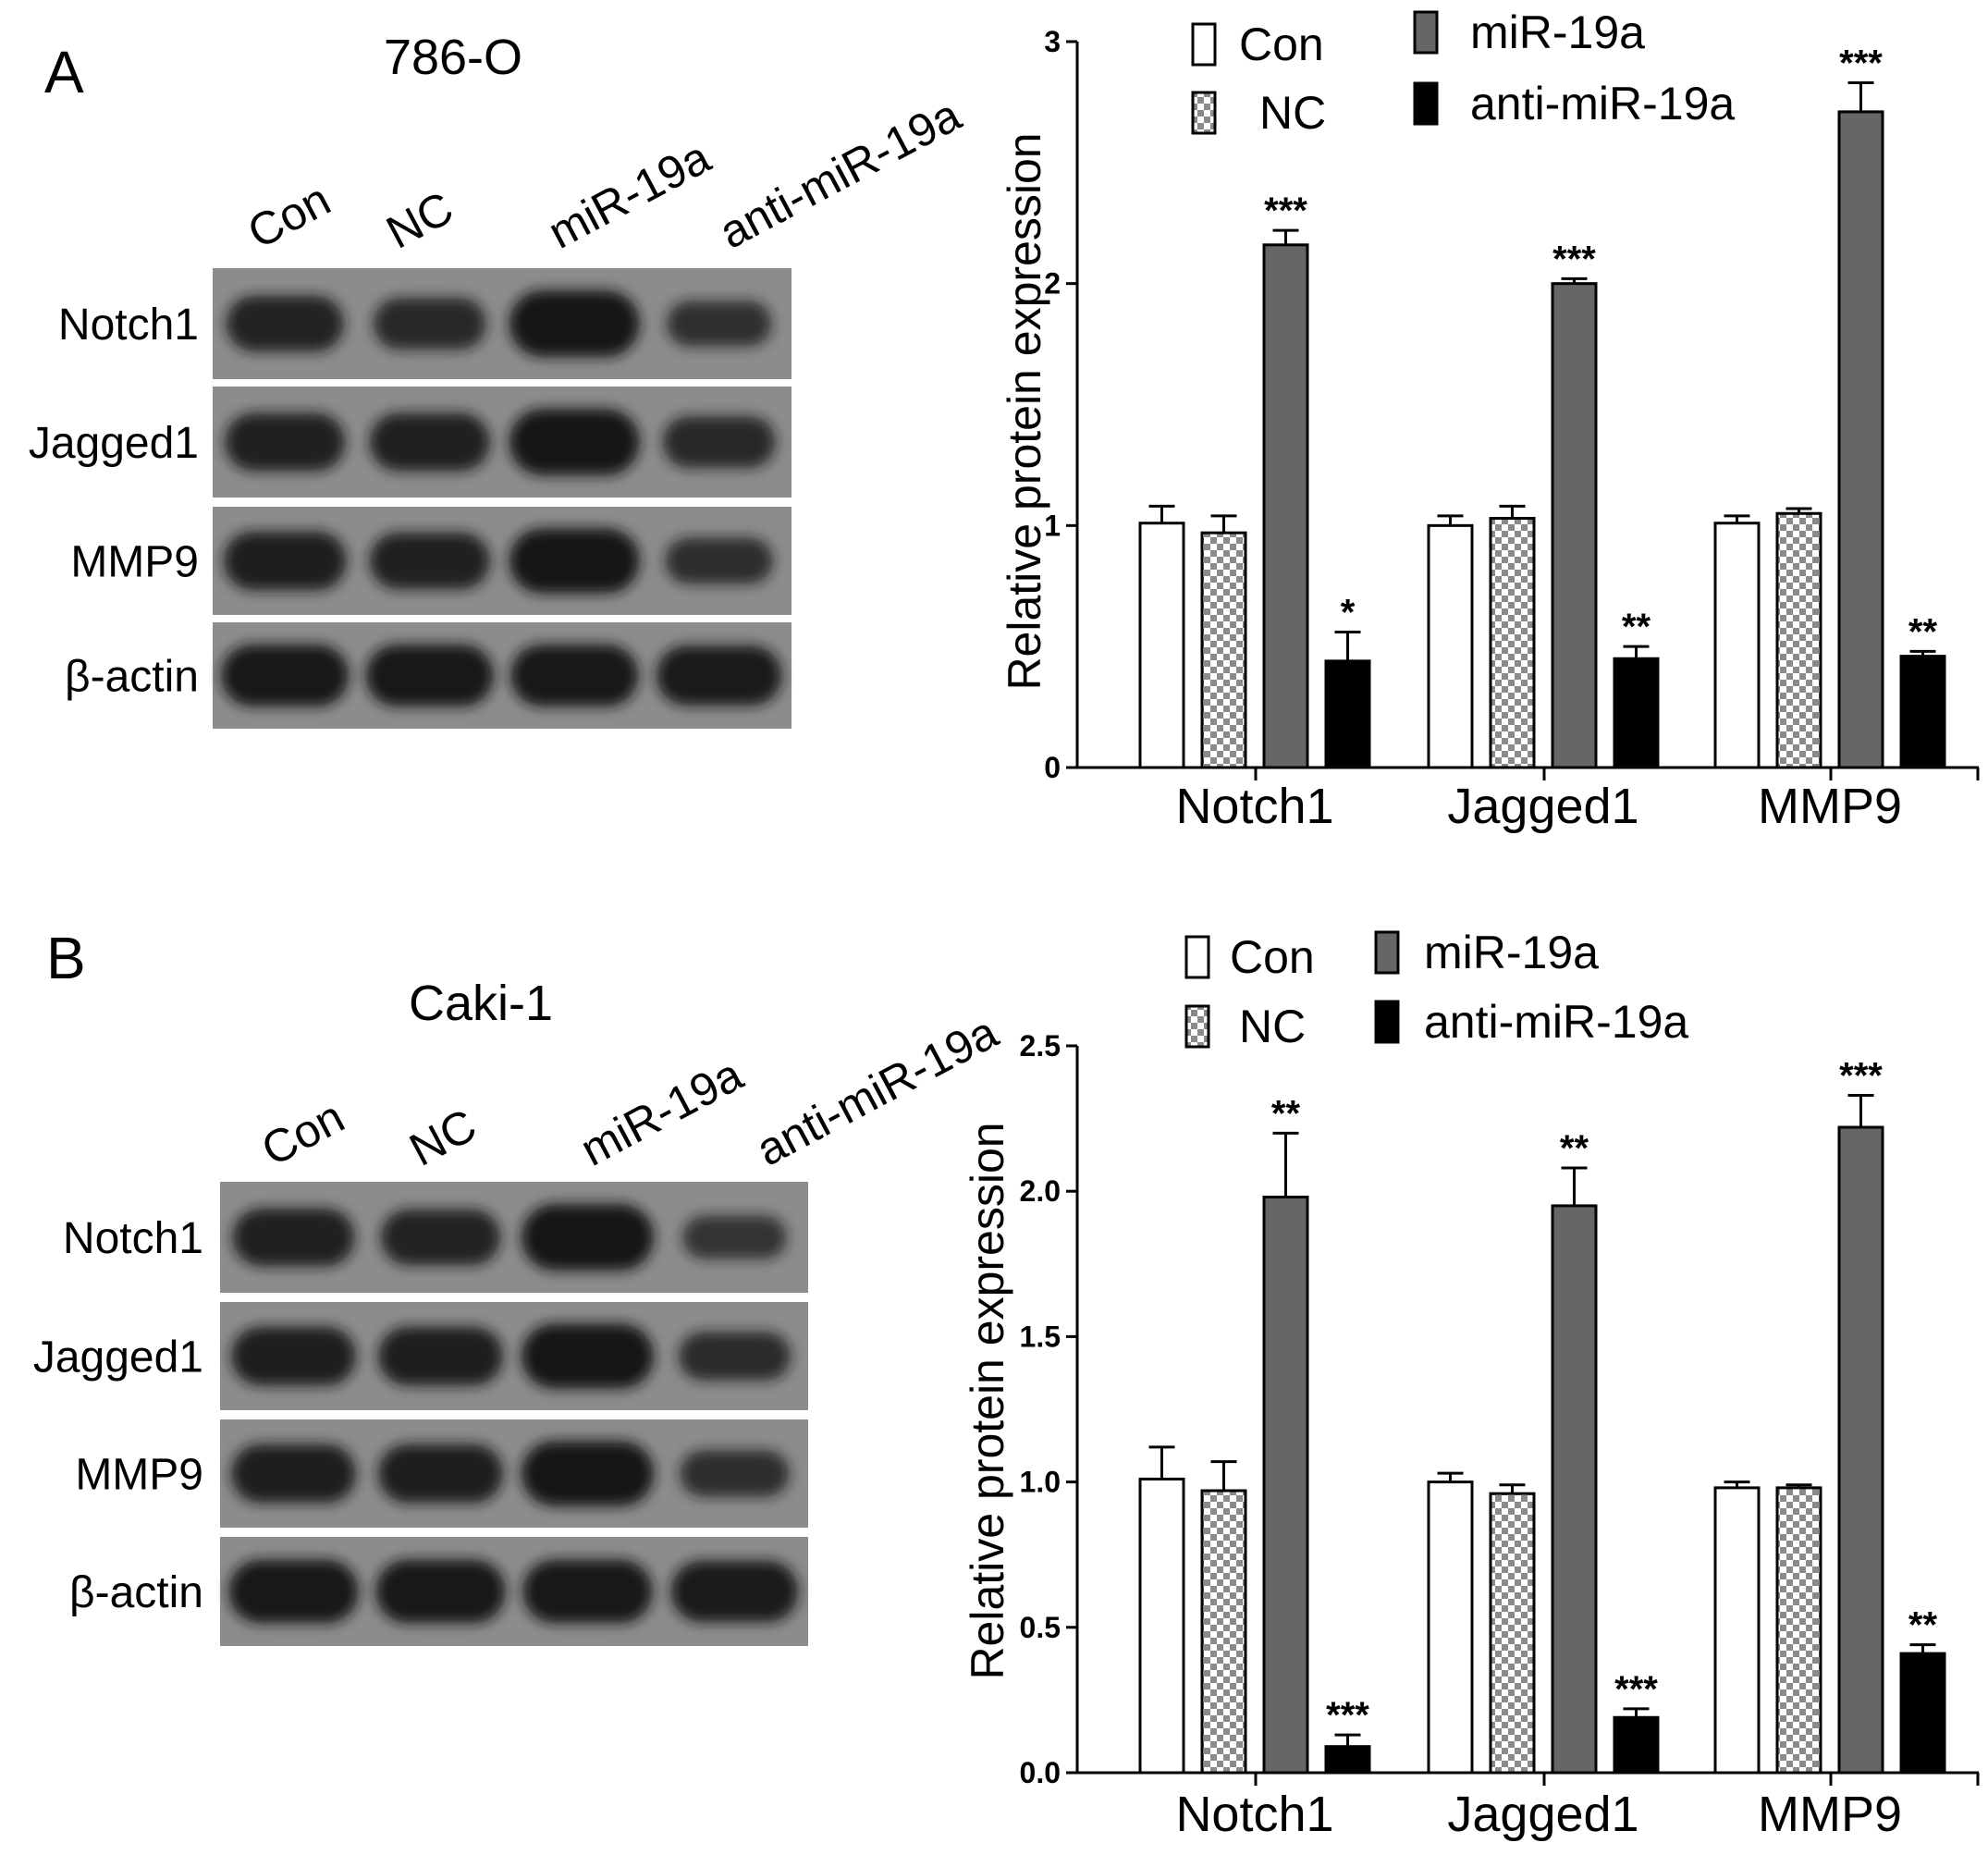  What do you see at coordinates (1923, 1625) in the screenshot?
I see `significance-b-mmp9-anti-mir-19a: **` at bounding box center [1923, 1625].